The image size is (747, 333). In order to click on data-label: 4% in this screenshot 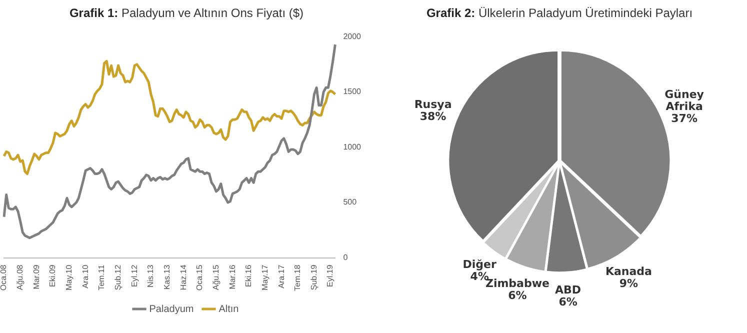, I will do `click(479, 276)`.